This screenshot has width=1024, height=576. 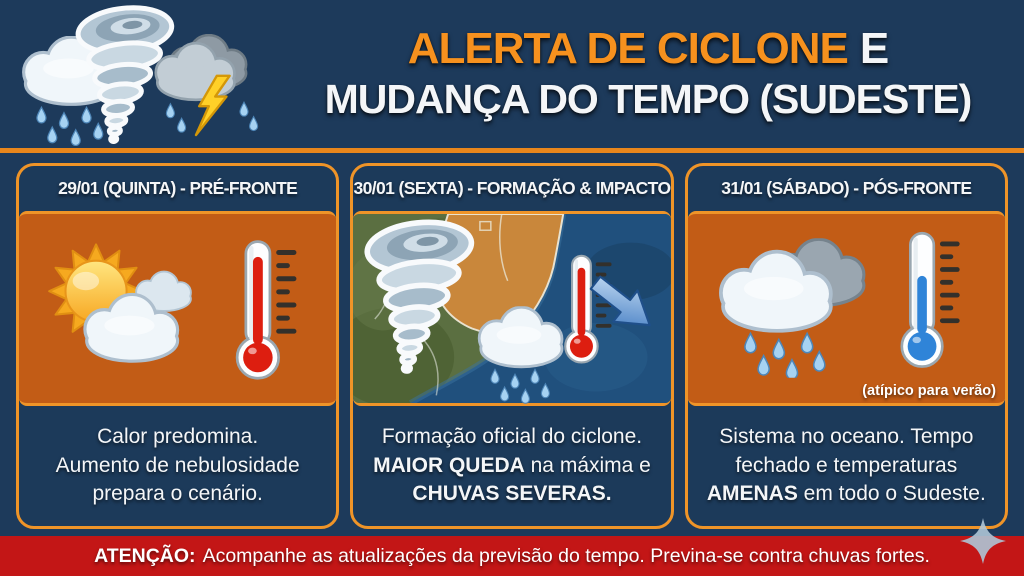 What do you see at coordinates (207, 85) in the screenshot?
I see `storm-cloud-lightning-icon` at bounding box center [207, 85].